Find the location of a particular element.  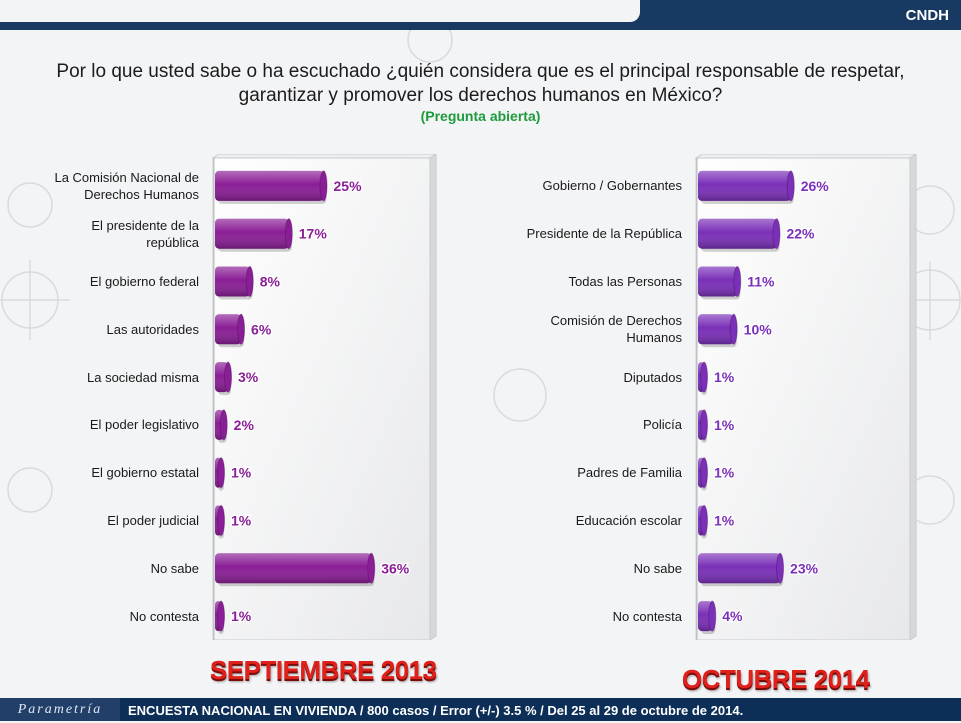

data-label: 36% is located at coordinates (395, 568).